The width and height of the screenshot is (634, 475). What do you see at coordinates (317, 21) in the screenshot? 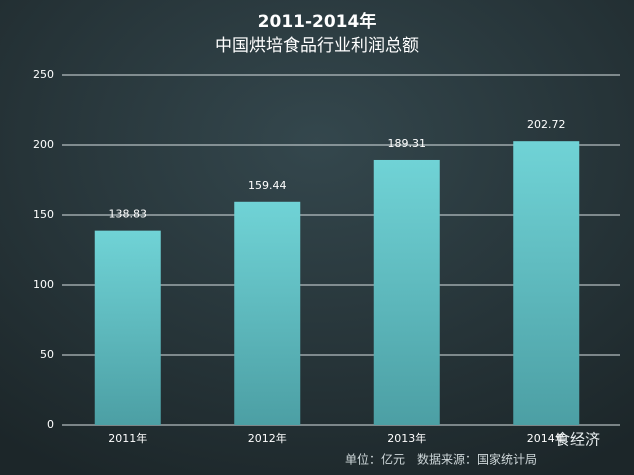
I see `chart-title: 2011-2014年` at bounding box center [317, 21].